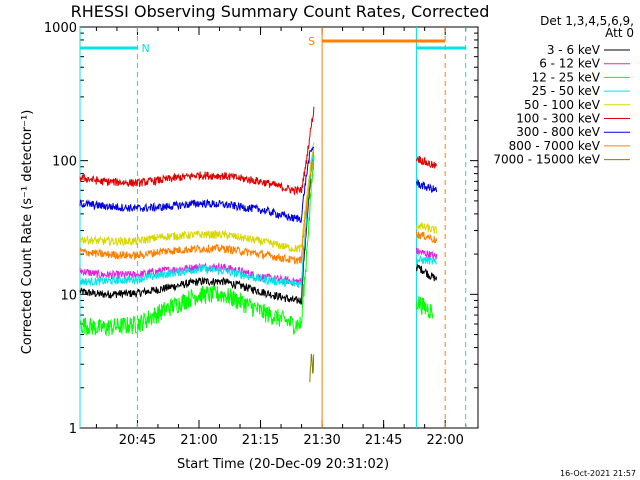 The height and width of the screenshot is (480, 640). What do you see at coordinates (558, 132) in the screenshot?
I see `legend-label: 300 - 800 keV` at bounding box center [558, 132].